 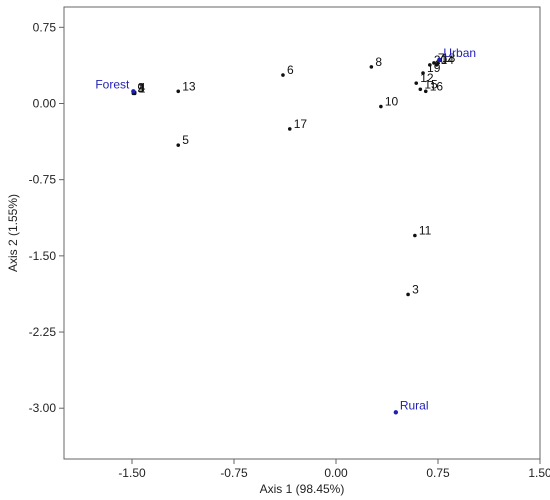 I want to click on sample-point-label: 8, so click(x=378, y=62).